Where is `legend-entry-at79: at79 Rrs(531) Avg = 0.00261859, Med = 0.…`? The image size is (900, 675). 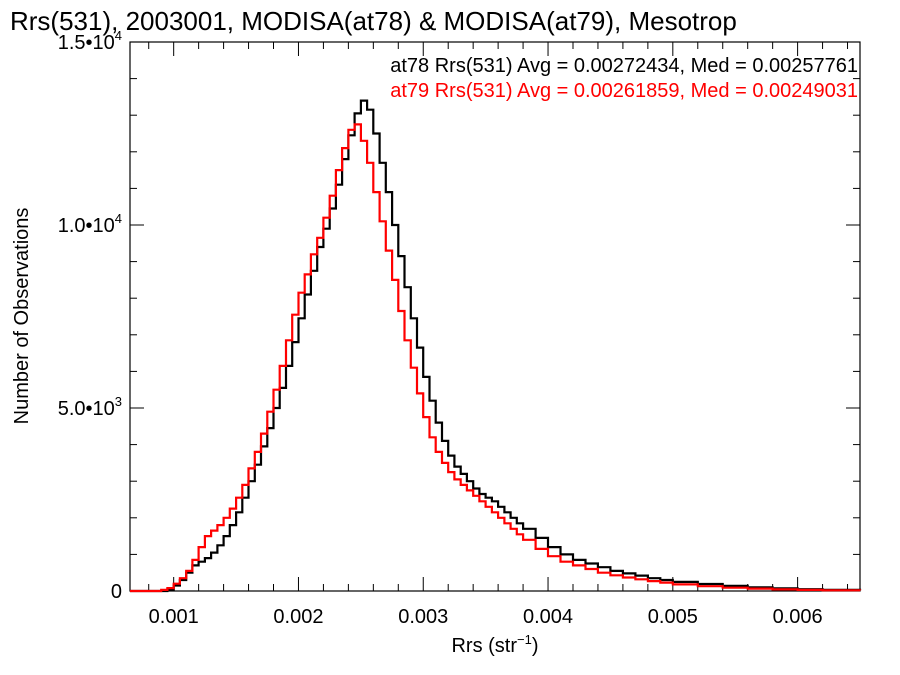 legend-entry-at79: at79 Rrs(531) Avg = 0.00261859, Med = 0.… is located at coordinates (624, 91).